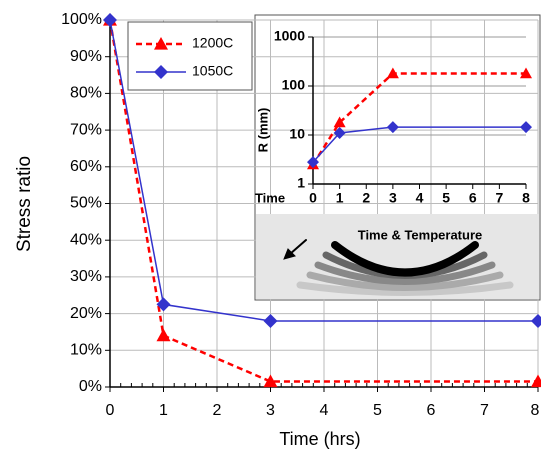  What do you see at coordinates (24, 204) in the screenshot?
I see `y-axis-title: Stress ratio` at bounding box center [24, 204].